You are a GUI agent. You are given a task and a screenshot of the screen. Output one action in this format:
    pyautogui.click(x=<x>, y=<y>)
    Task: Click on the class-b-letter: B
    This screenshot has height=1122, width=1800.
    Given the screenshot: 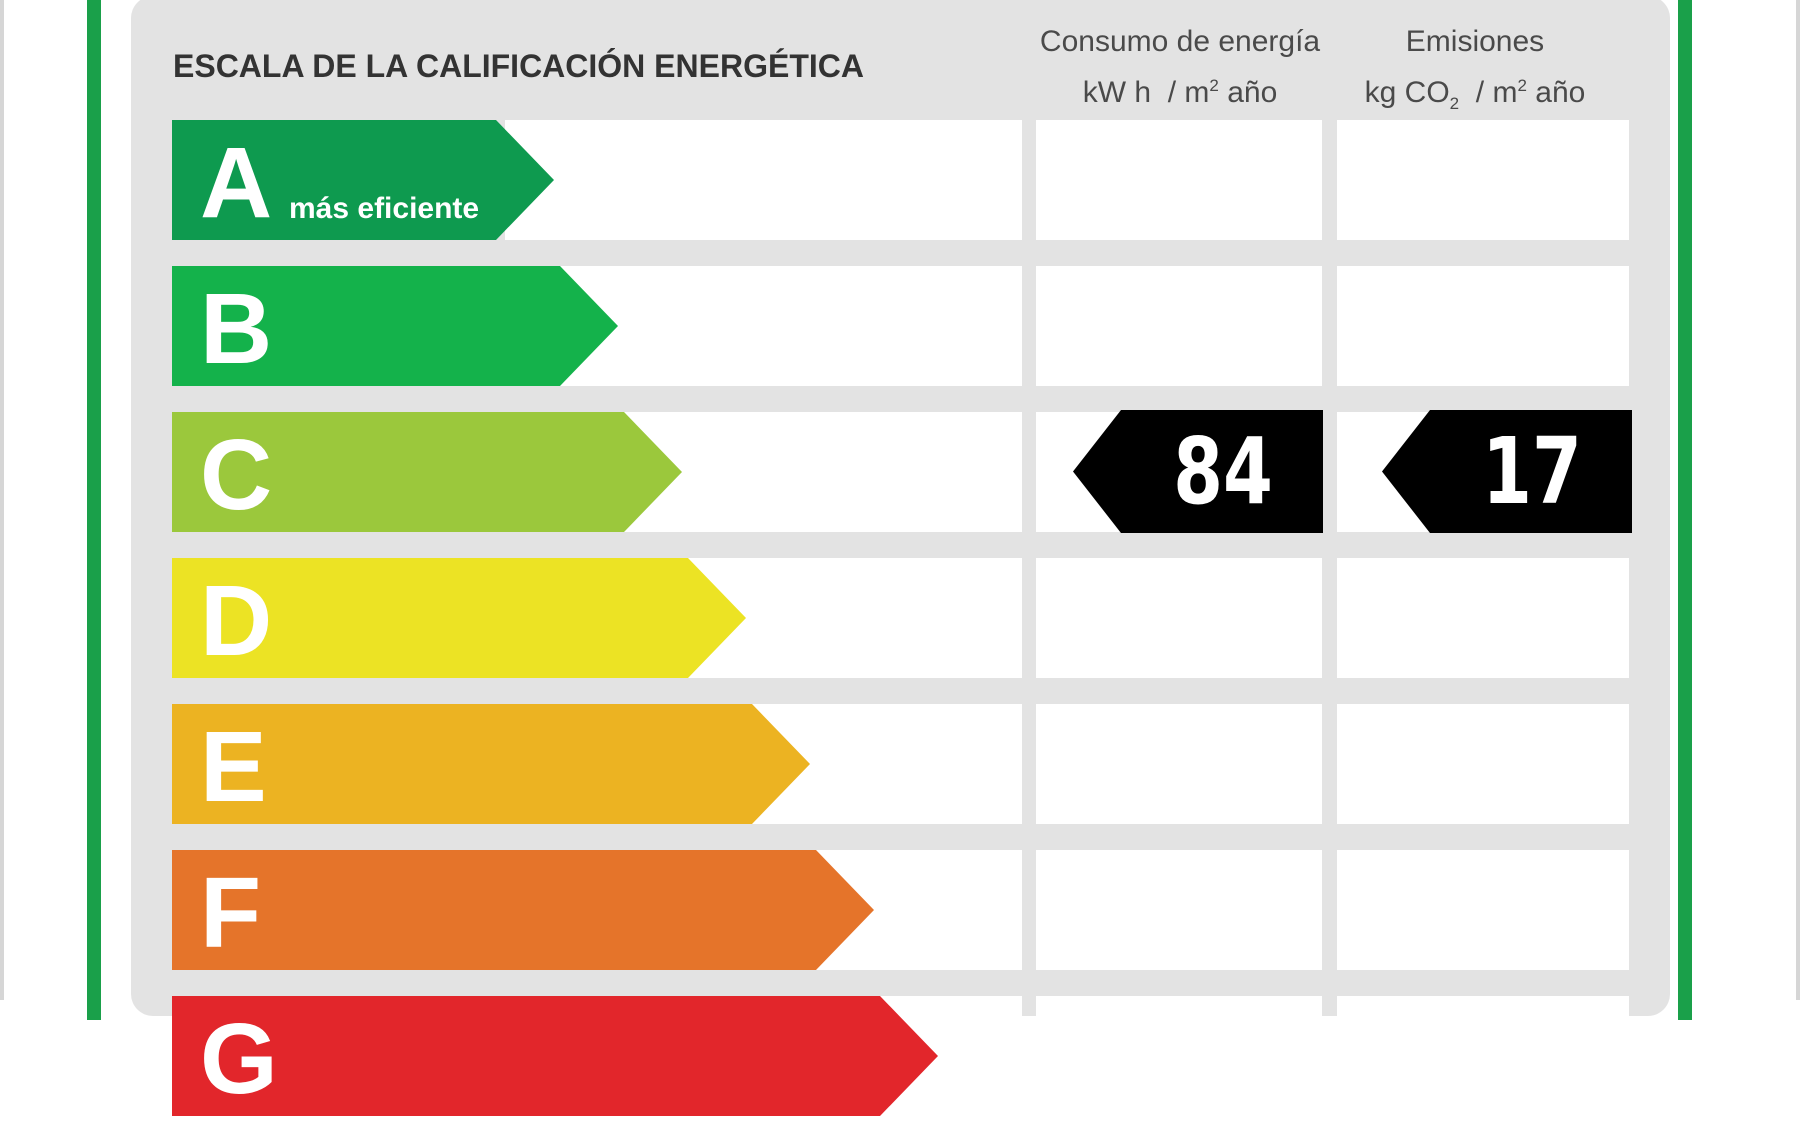 What is the action you would take?
    pyautogui.click(x=236, y=329)
    